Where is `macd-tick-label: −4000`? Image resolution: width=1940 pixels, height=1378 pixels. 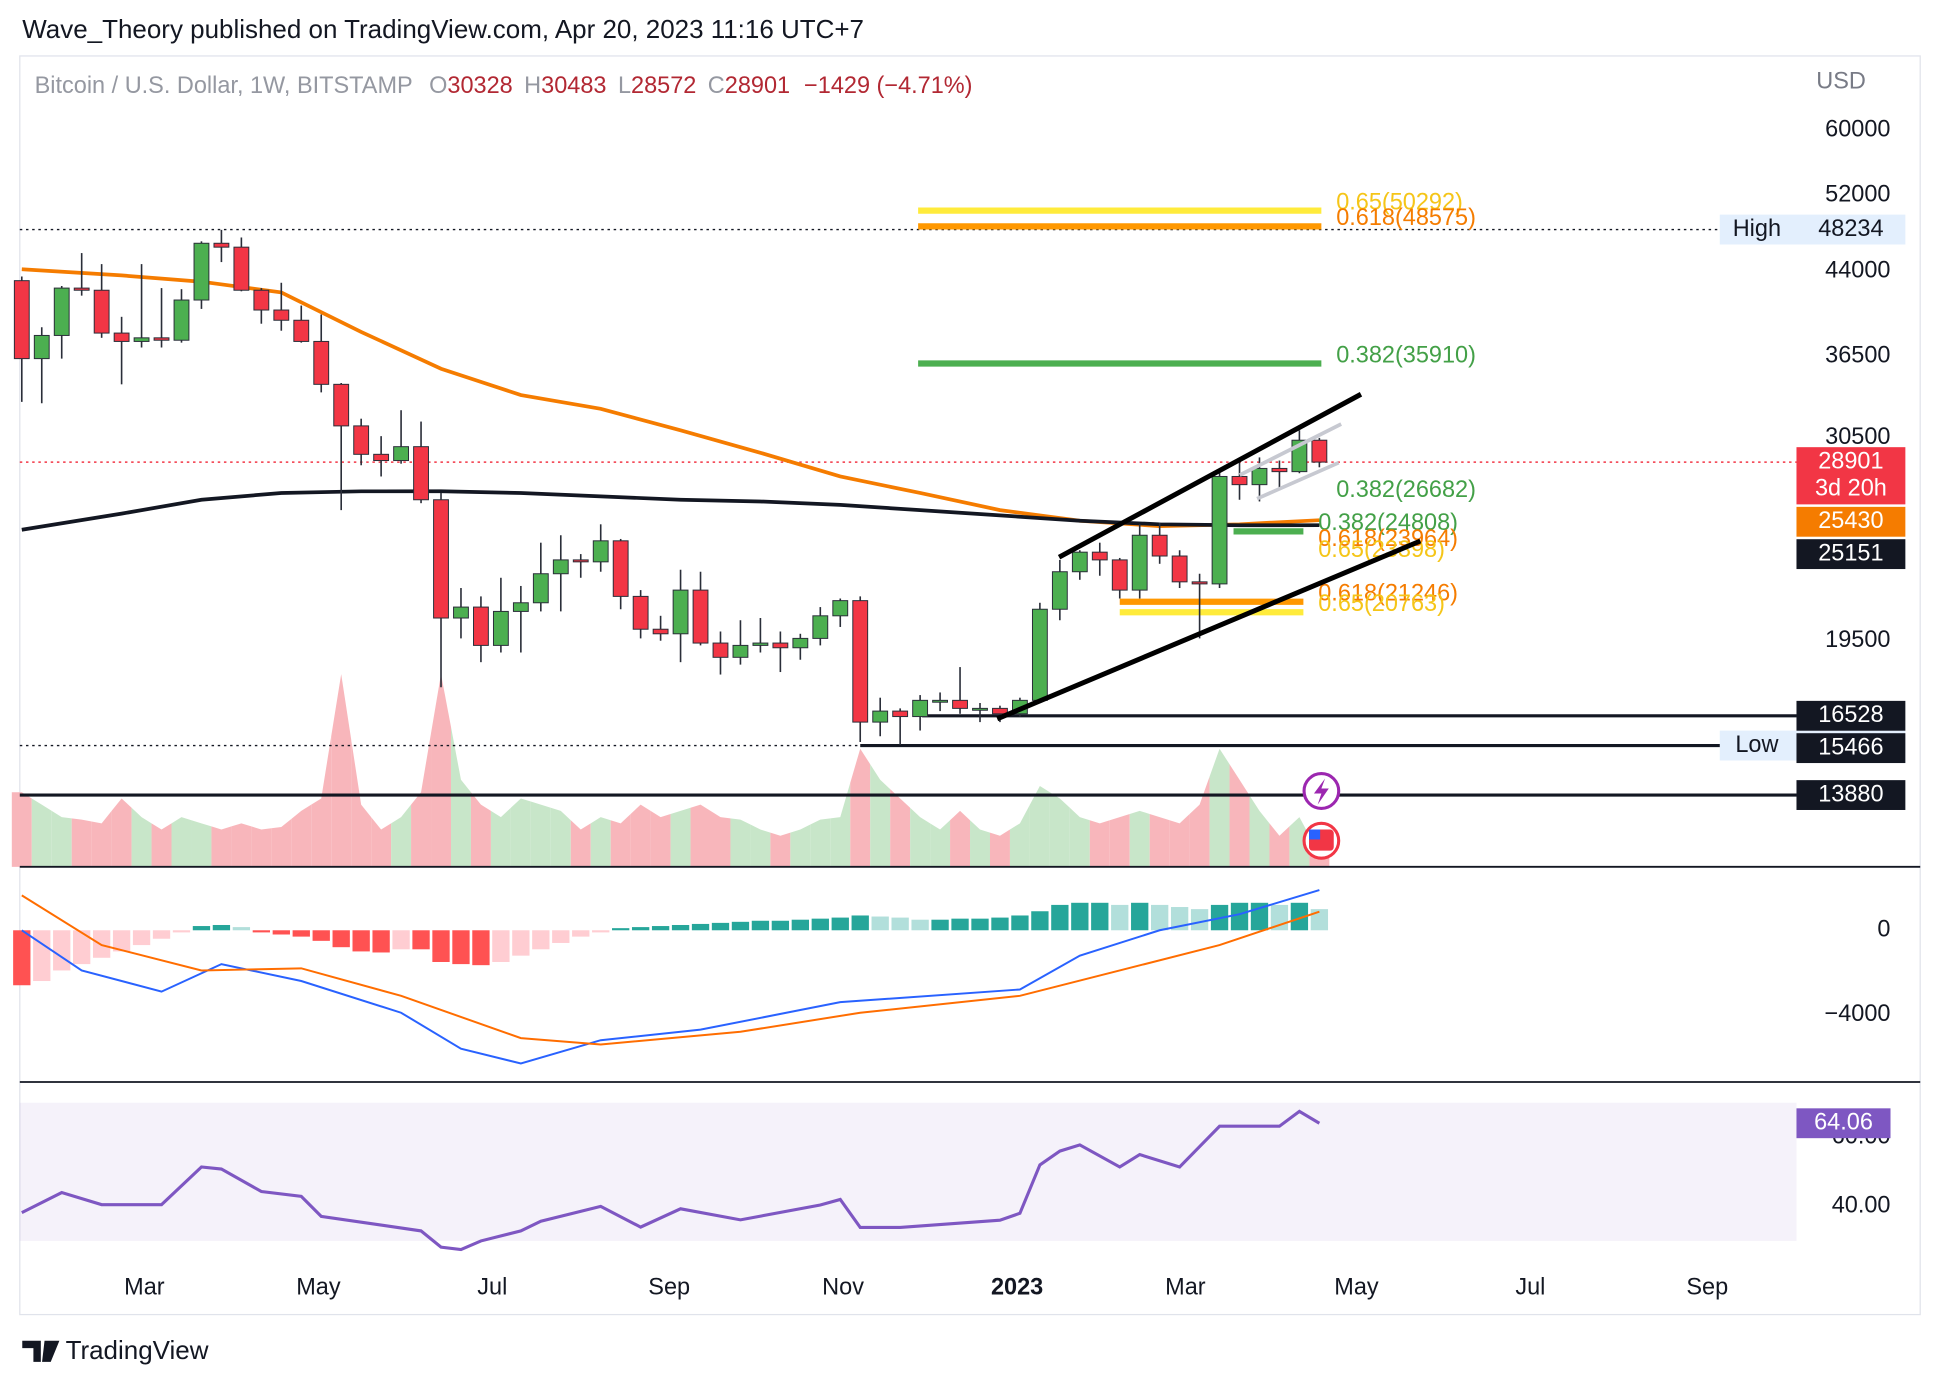 macd-tick-label: −4000 is located at coordinates (1858, 1013).